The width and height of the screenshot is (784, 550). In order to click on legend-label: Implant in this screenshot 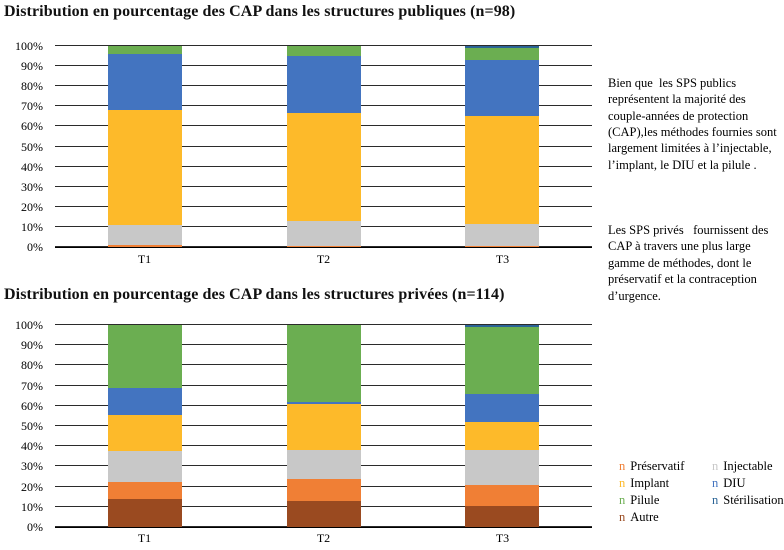, I will do `click(650, 483)`.